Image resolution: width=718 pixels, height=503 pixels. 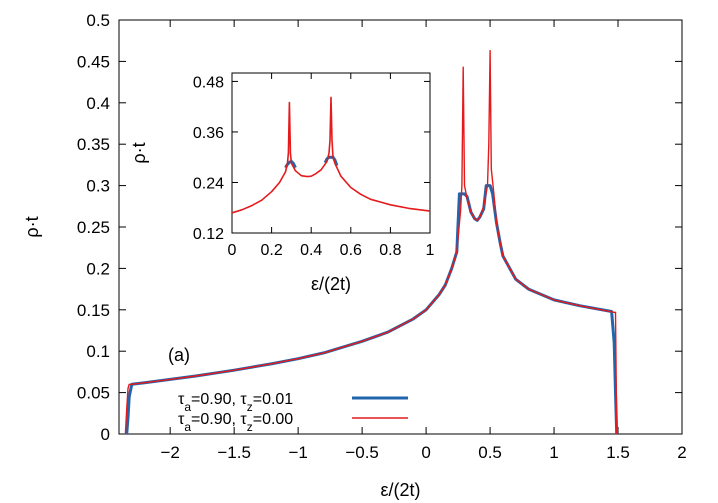 What do you see at coordinates (362, 452) in the screenshot?
I see `x-tick-label: −0.5` at bounding box center [362, 452].